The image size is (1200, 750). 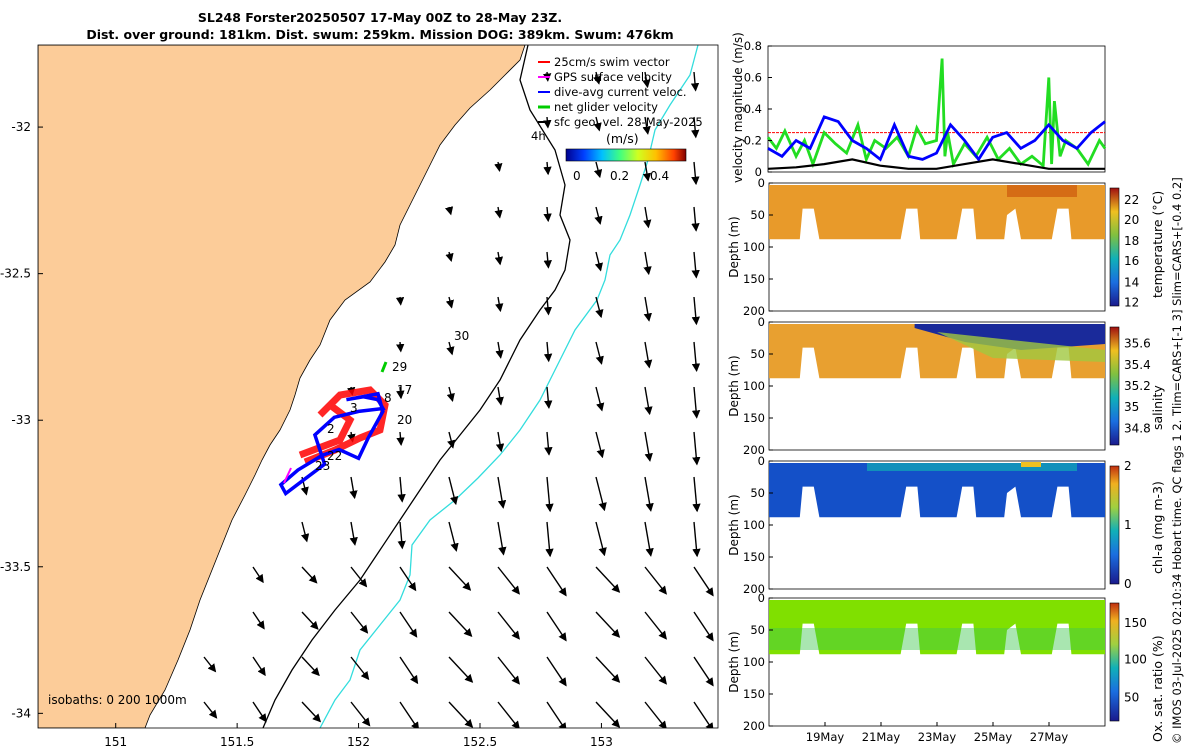 What do you see at coordinates (358, 742) in the screenshot?
I see `map-x-tick-label: 152` at bounding box center [358, 742].